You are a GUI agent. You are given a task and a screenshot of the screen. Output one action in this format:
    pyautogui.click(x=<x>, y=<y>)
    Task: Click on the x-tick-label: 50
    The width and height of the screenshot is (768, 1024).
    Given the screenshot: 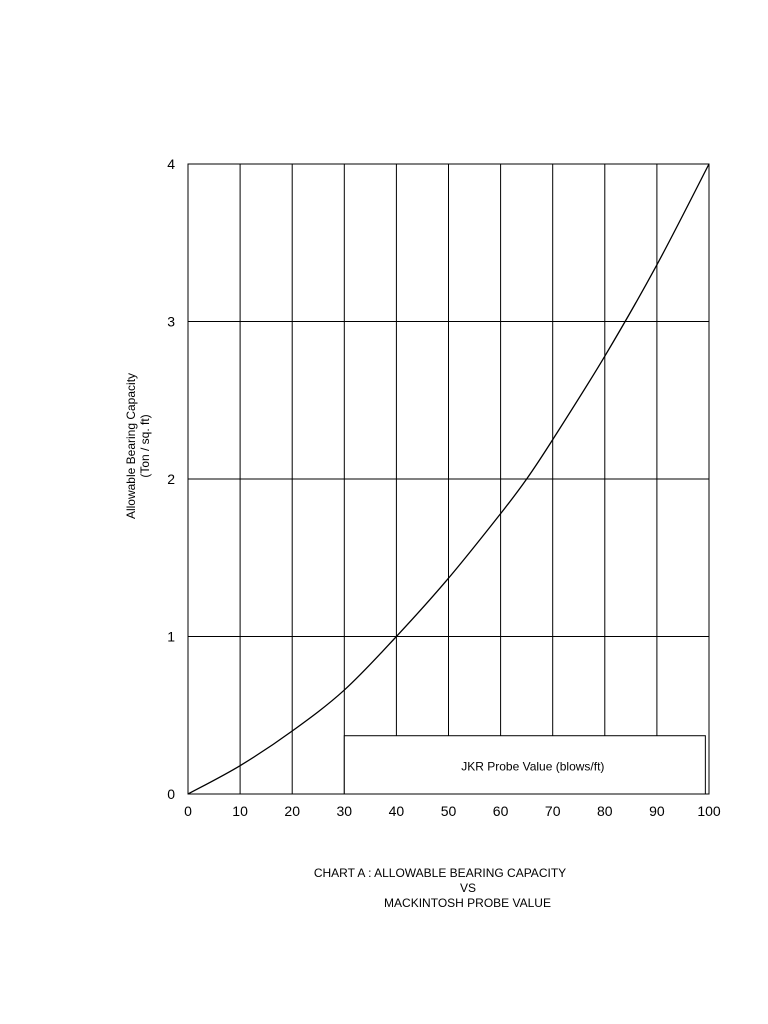 What is the action you would take?
    pyautogui.click(x=449, y=811)
    